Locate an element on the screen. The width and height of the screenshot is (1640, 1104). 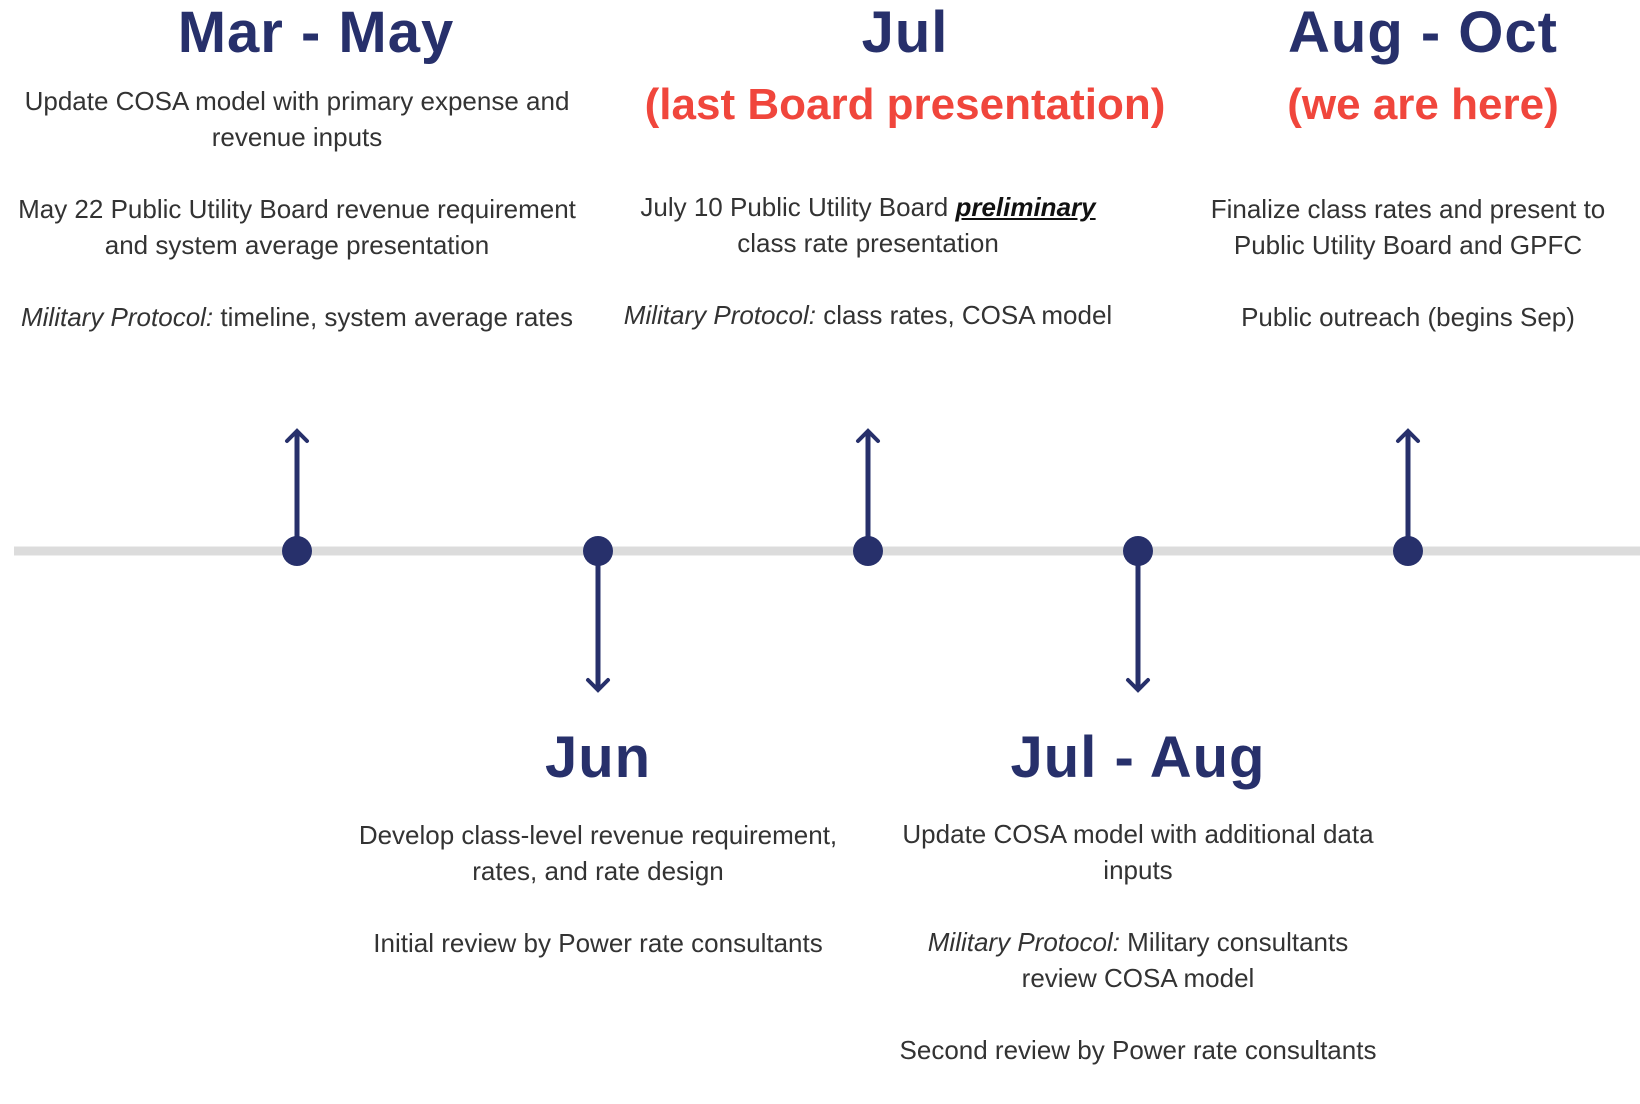
detail-text: Second review by Power rate consultants is located at coordinates (1138, 1050).